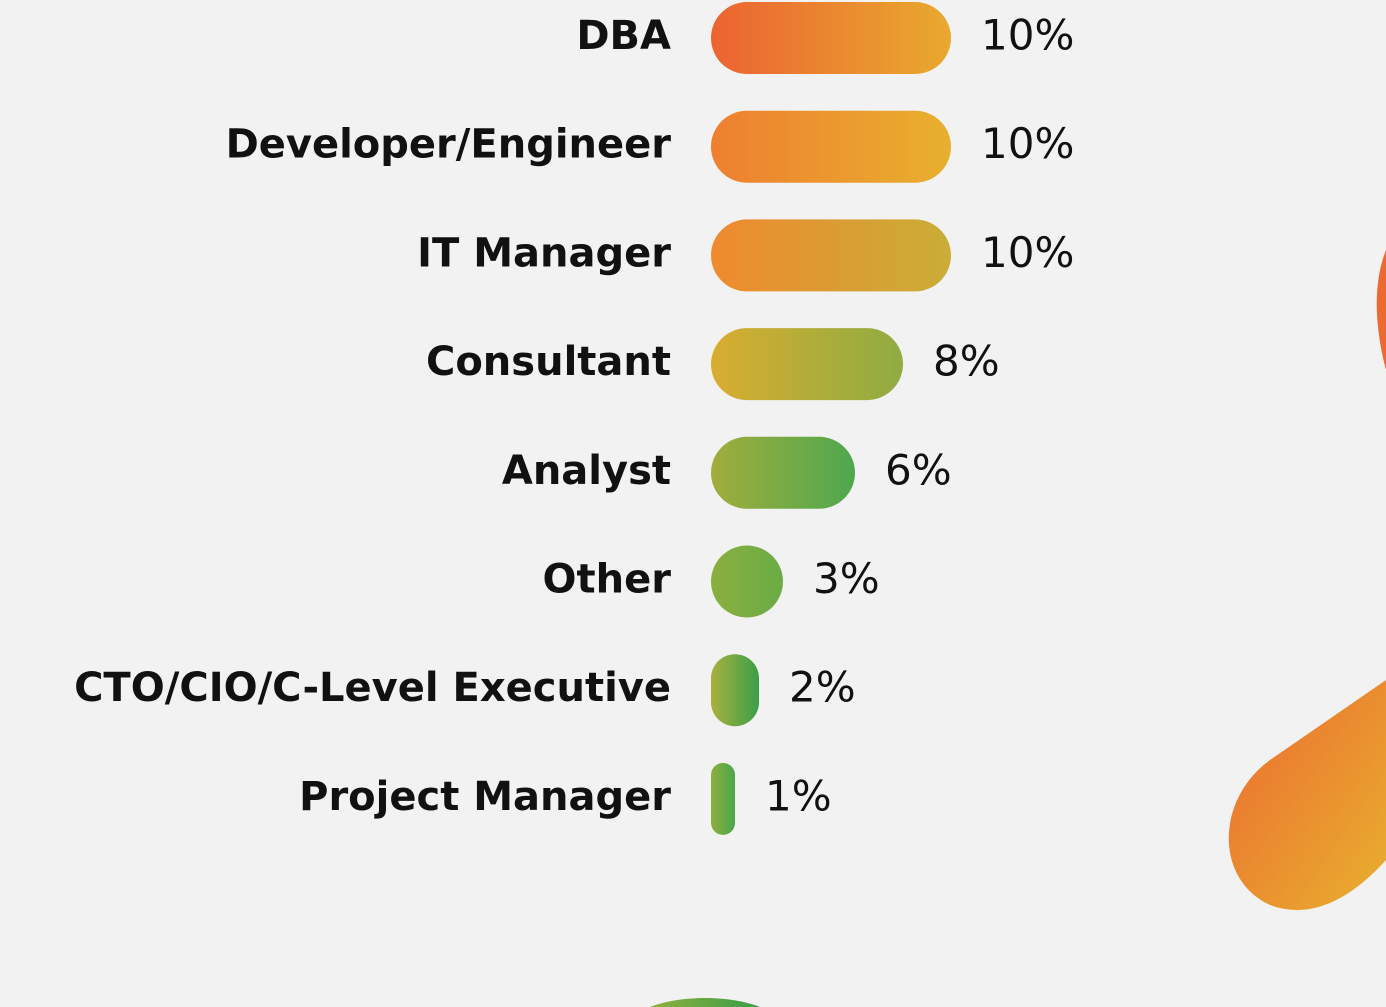 This screenshot has height=1007, width=1386. I want to click on category-label: Consultant, so click(548, 362).